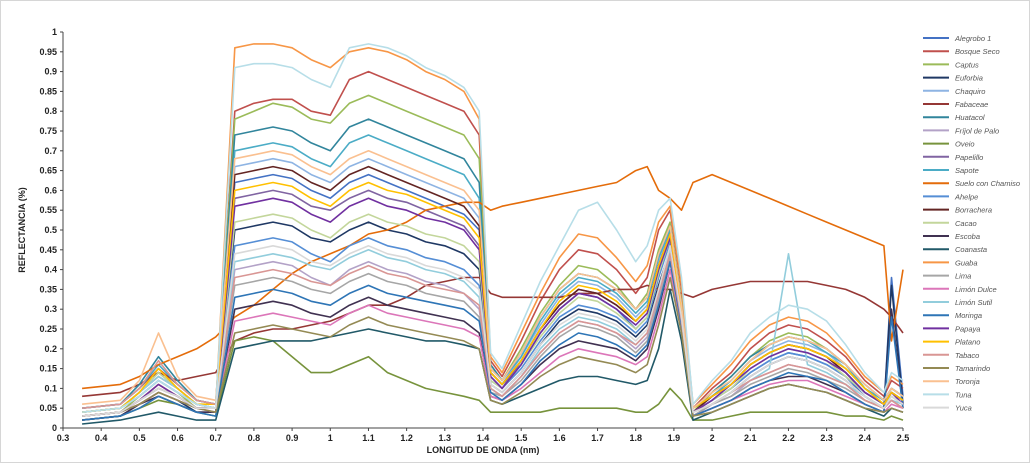 The image size is (1030, 463). What do you see at coordinates (50, 72) in the screenshot?
I see `y-tick-label: 0.9` at bounding box center [50, 72].